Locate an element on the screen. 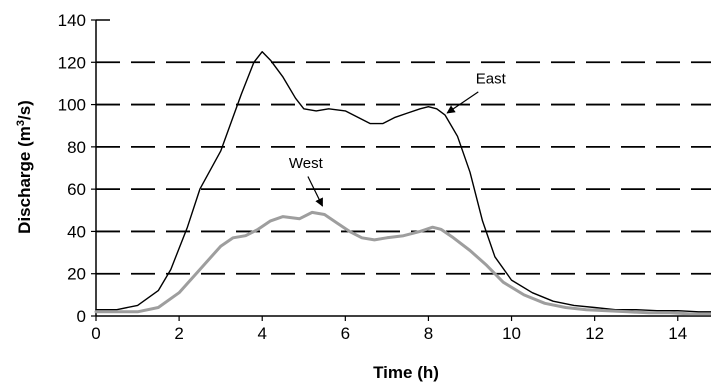  y-tick-label-100: 100 is located at coordinates (72, 105).